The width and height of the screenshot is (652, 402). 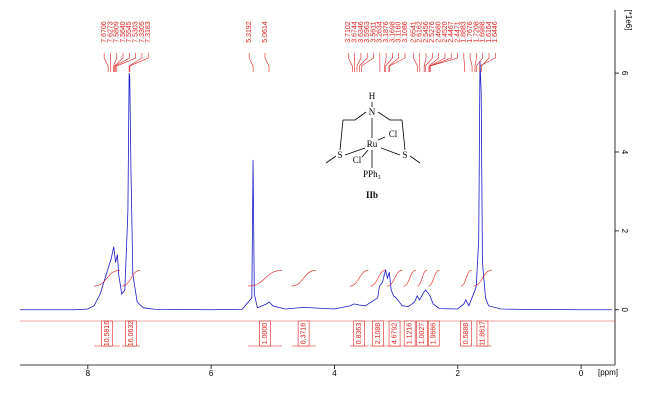 I want to click on peak-label: 7.6273, so click(x=110, y=32).